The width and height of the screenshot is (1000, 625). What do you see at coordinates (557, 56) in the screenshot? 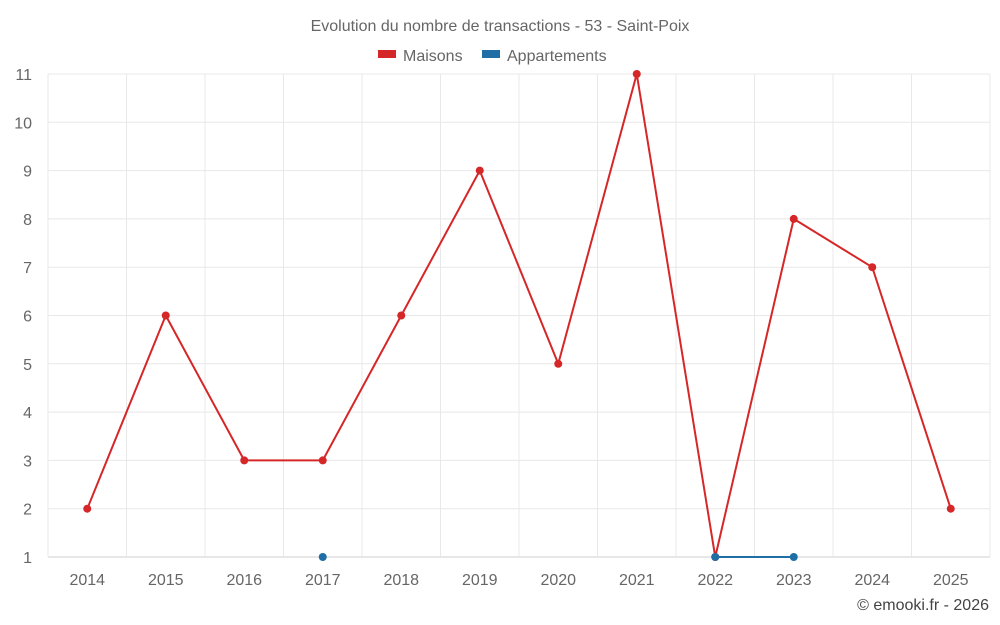
I see `legend-label-appartements: Appartements` at bounding box center [557, 56].